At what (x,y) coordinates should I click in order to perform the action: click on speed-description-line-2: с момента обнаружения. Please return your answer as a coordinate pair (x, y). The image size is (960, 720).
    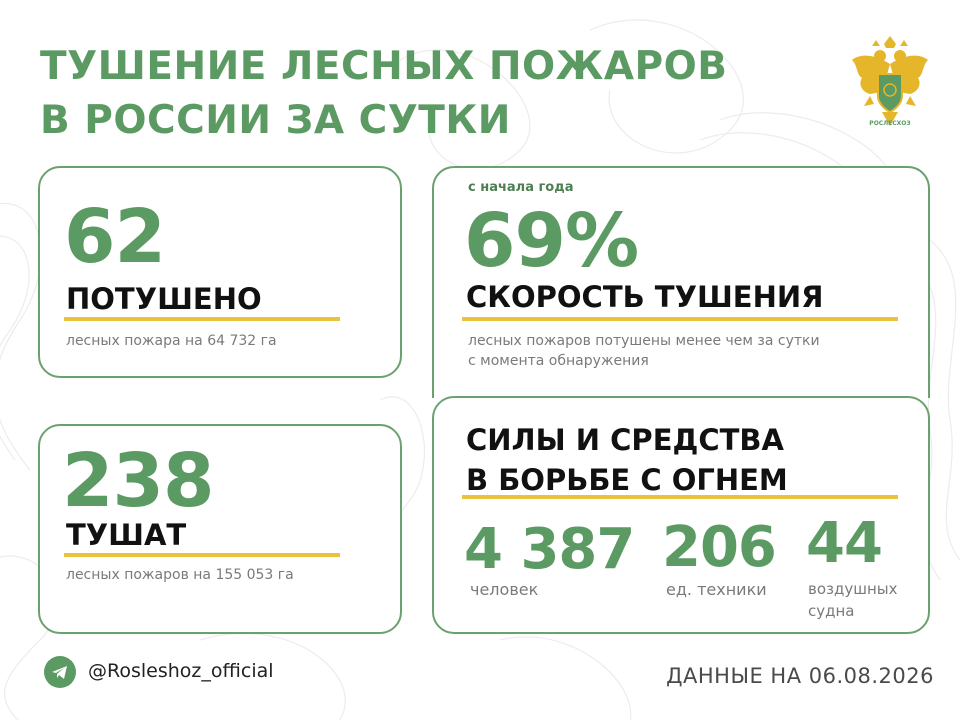
    Looking at the image, I should click on (558, 361).